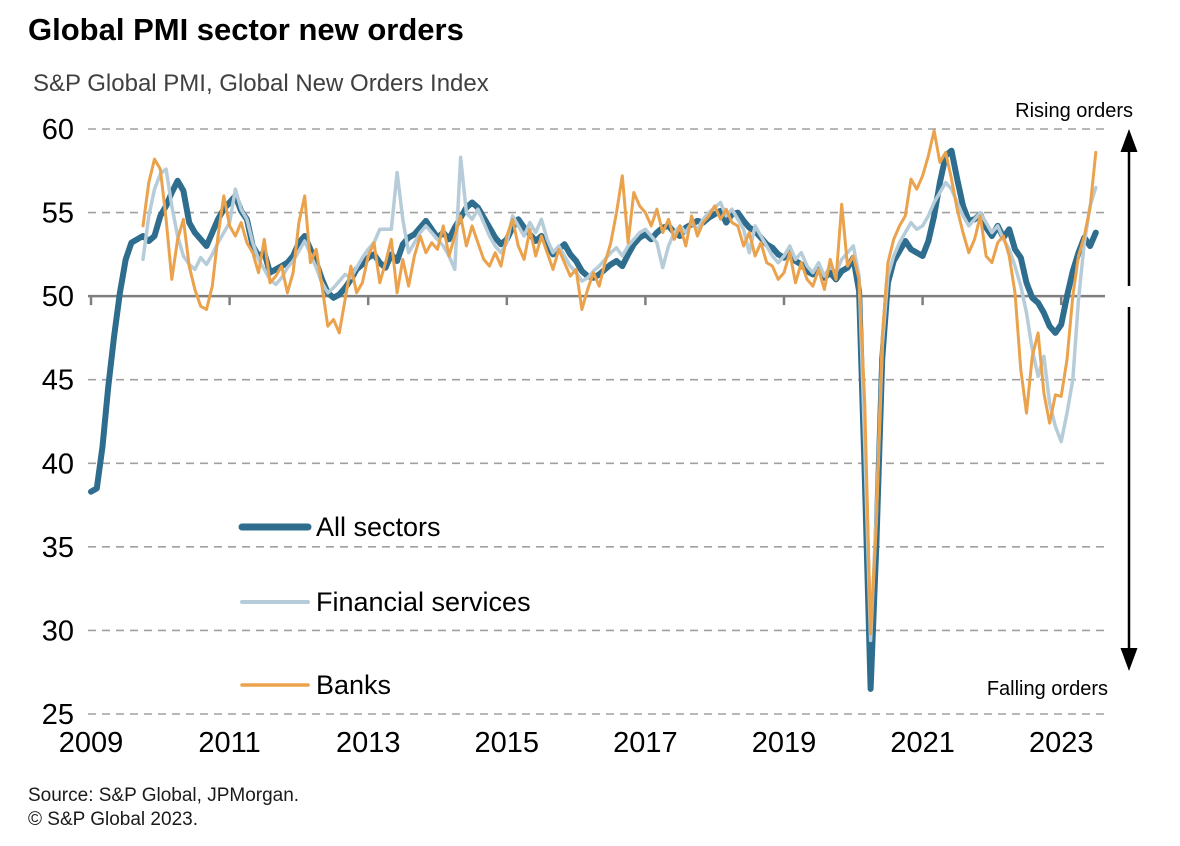 The image size is (1180, 846). Describe the element at coordinates (261, 83) in the screenshot. I see `chart-subtitle: S&P Global PMI, Global New Orders Index` at that location.